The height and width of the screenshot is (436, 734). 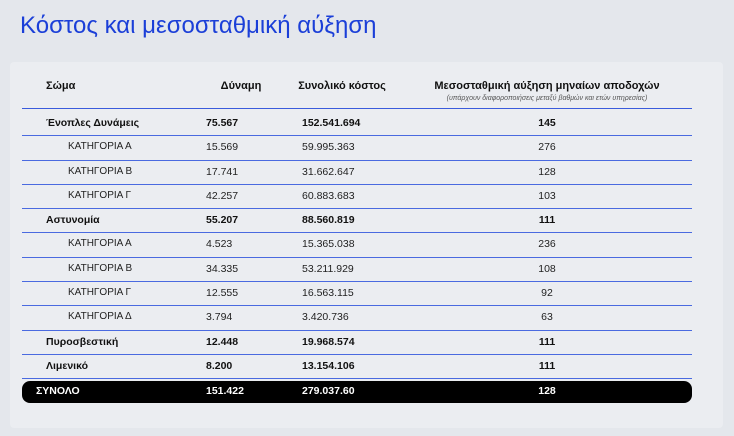 I want to click on row-increase: 108, so click(x=547, y=268).